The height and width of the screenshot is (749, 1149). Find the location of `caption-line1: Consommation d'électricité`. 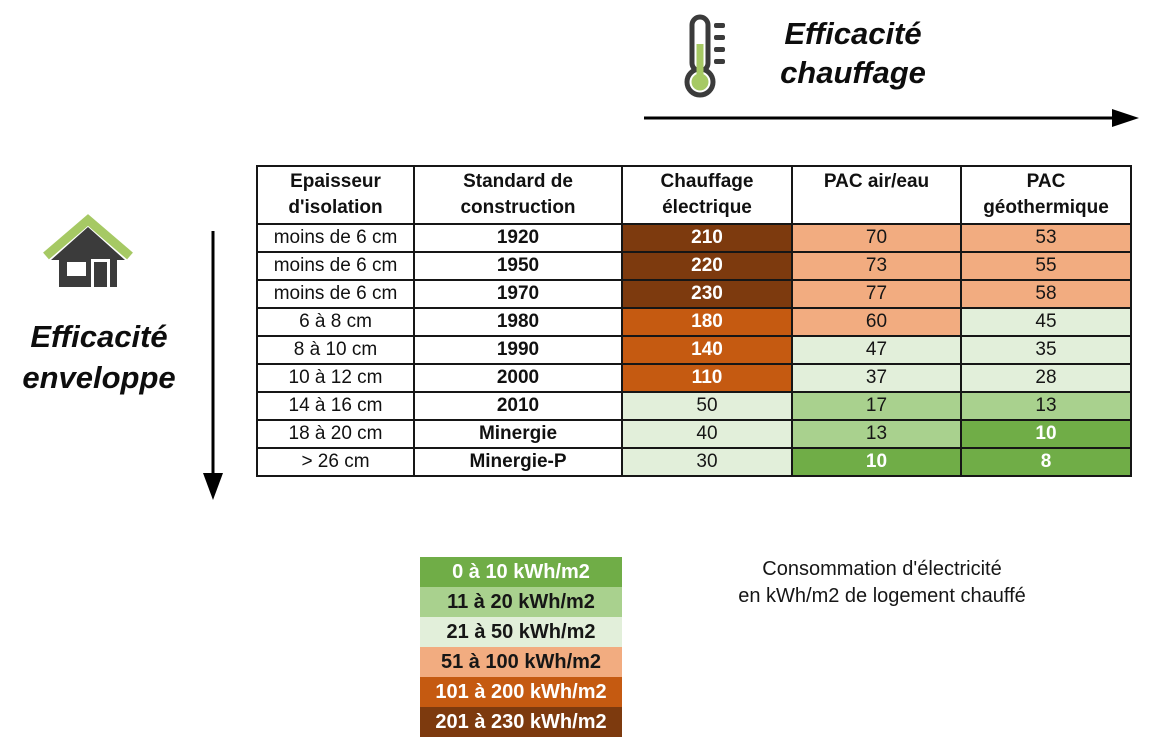

caption-line1: Consommation d'électricité is located at coordinates (882, 569).